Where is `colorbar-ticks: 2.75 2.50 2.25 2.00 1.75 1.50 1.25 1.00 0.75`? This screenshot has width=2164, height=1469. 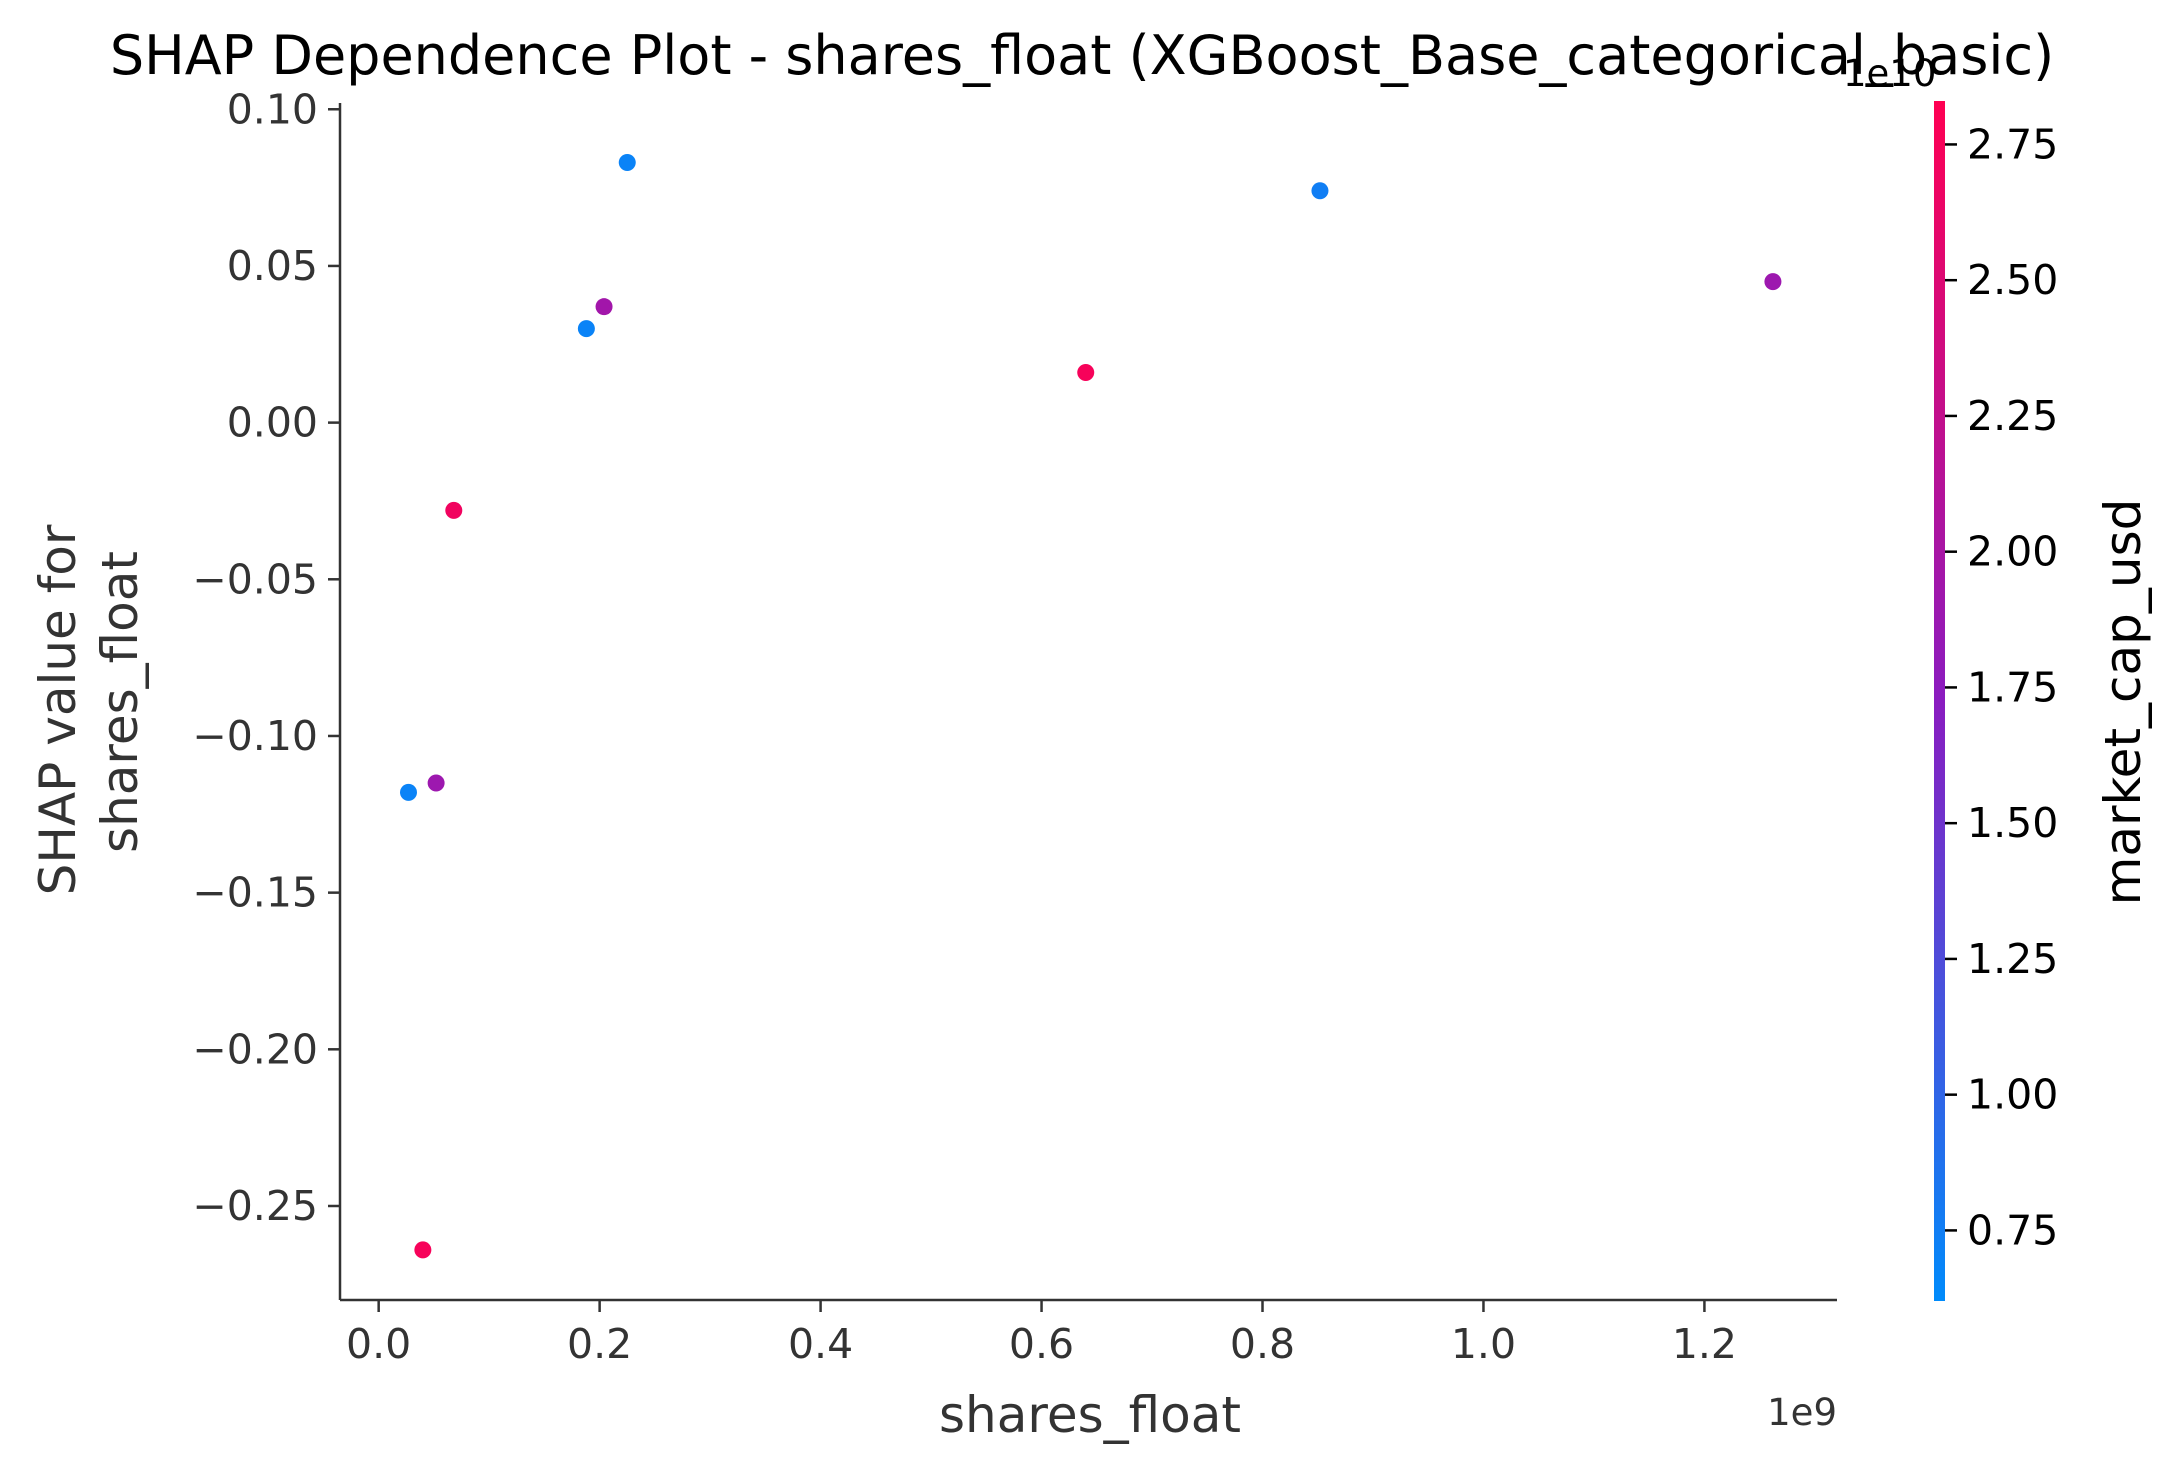 colorbar-ticks: 2.75 2.50 2.25 2.00 1.75 1.50 1.25 1.00 0.75 is located at coordinates (2001, 687).